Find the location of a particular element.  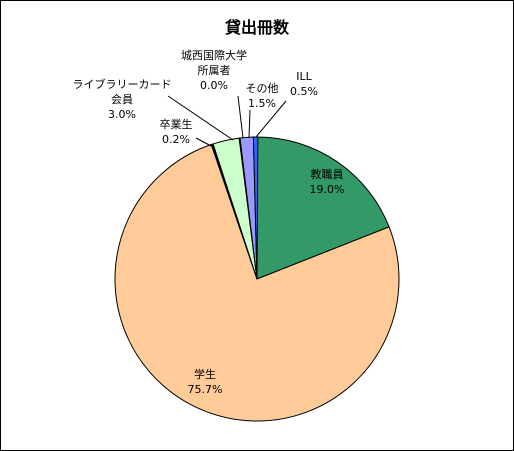

chart-title: 貸出冊数 is located at coordinates (256, 27).